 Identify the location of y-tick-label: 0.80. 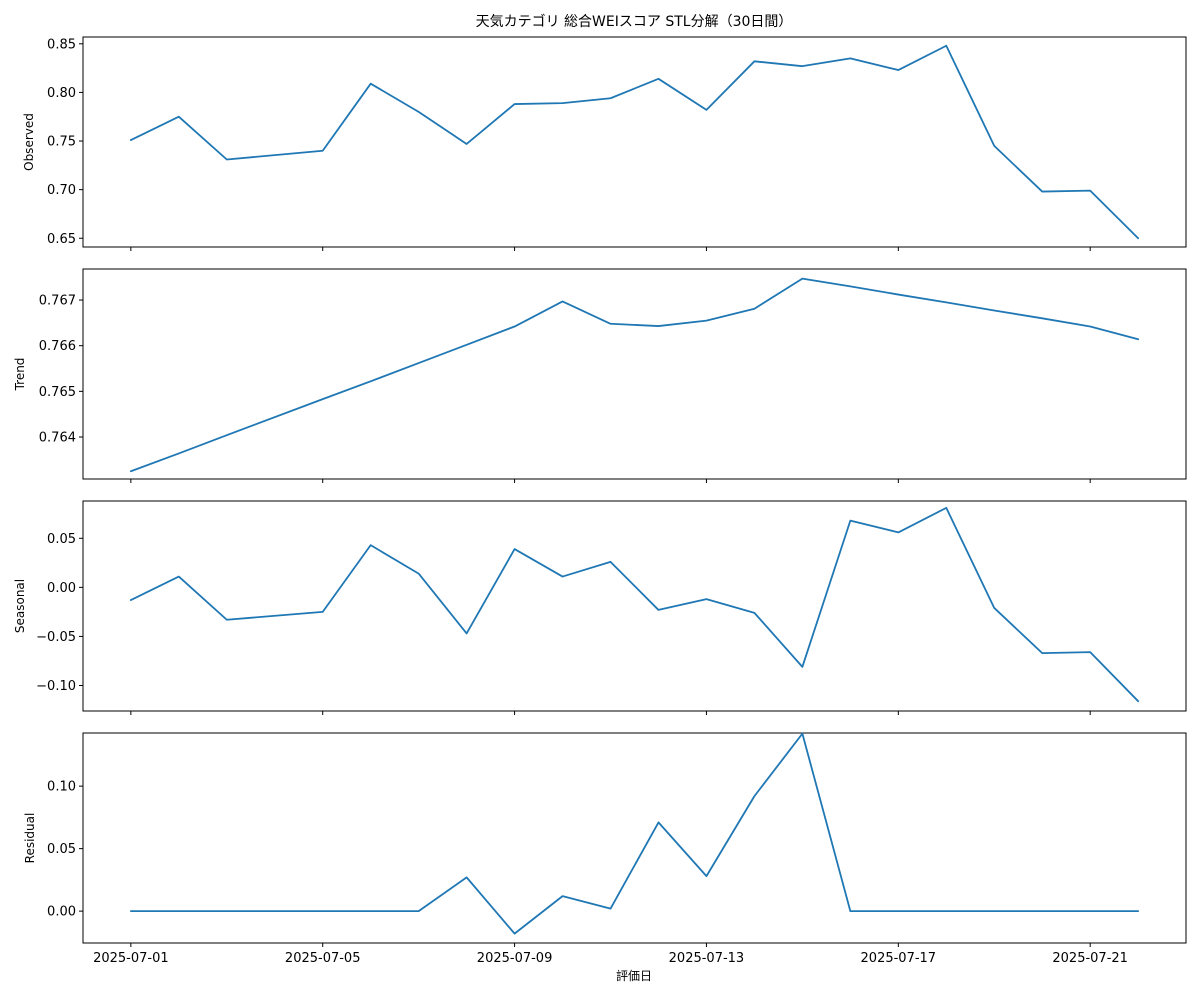
(61, 93).